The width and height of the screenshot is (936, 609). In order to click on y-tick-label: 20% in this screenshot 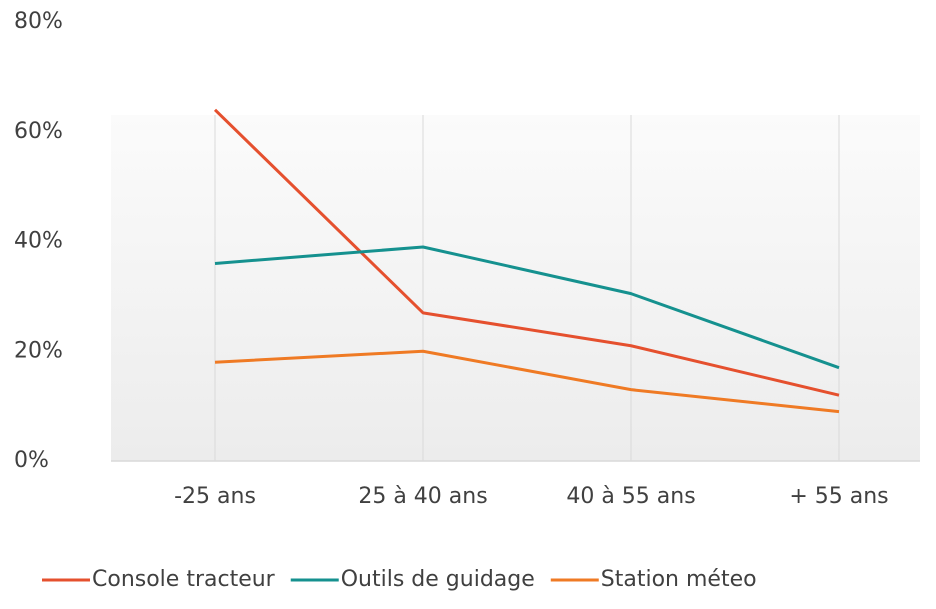, I will do `click(38, 350)`.